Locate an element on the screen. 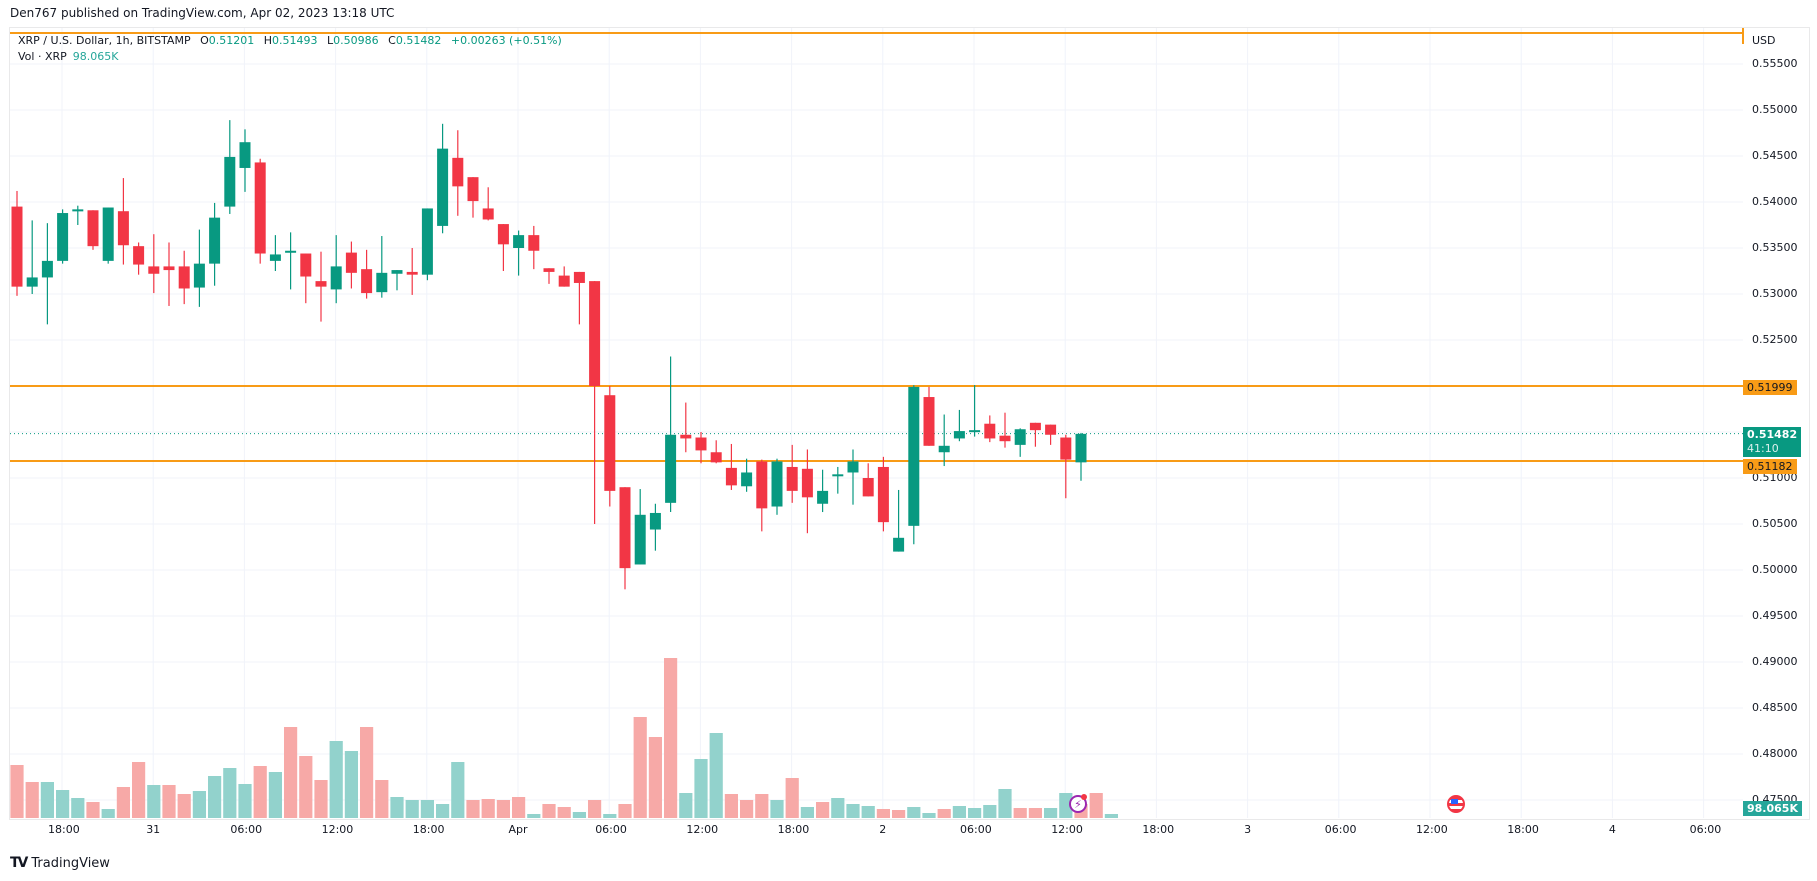  close-label: C is located at coordinates (392, 40).